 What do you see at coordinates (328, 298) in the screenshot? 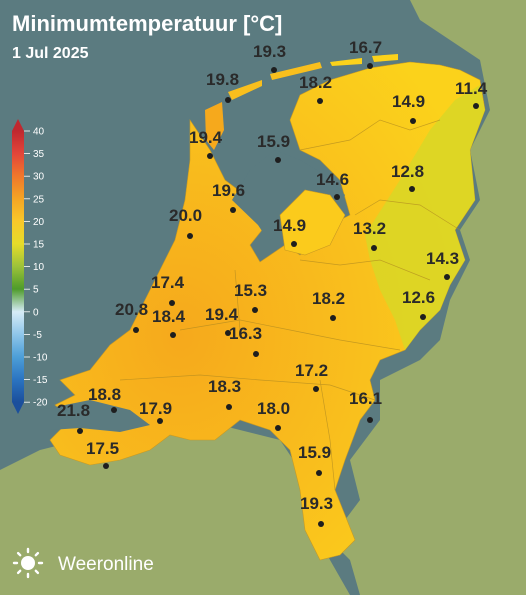
I see `station-temperature: 18.2` at bounding box center [328, 298].